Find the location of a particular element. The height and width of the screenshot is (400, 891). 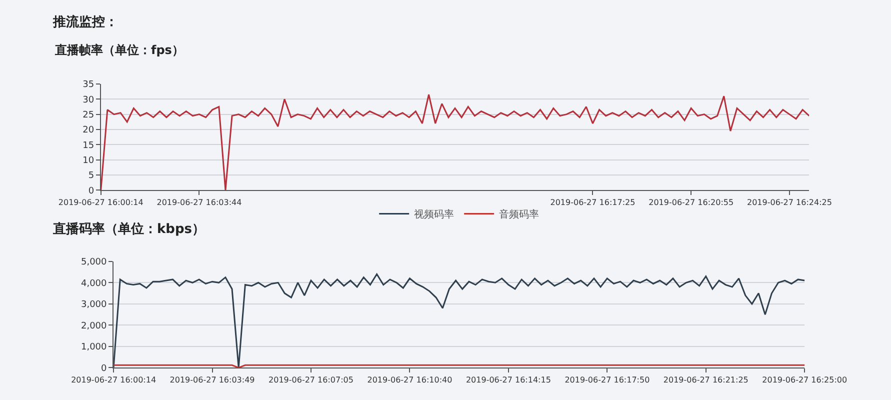

legend-label: 视频码率 is located at coordinates (434, 214).